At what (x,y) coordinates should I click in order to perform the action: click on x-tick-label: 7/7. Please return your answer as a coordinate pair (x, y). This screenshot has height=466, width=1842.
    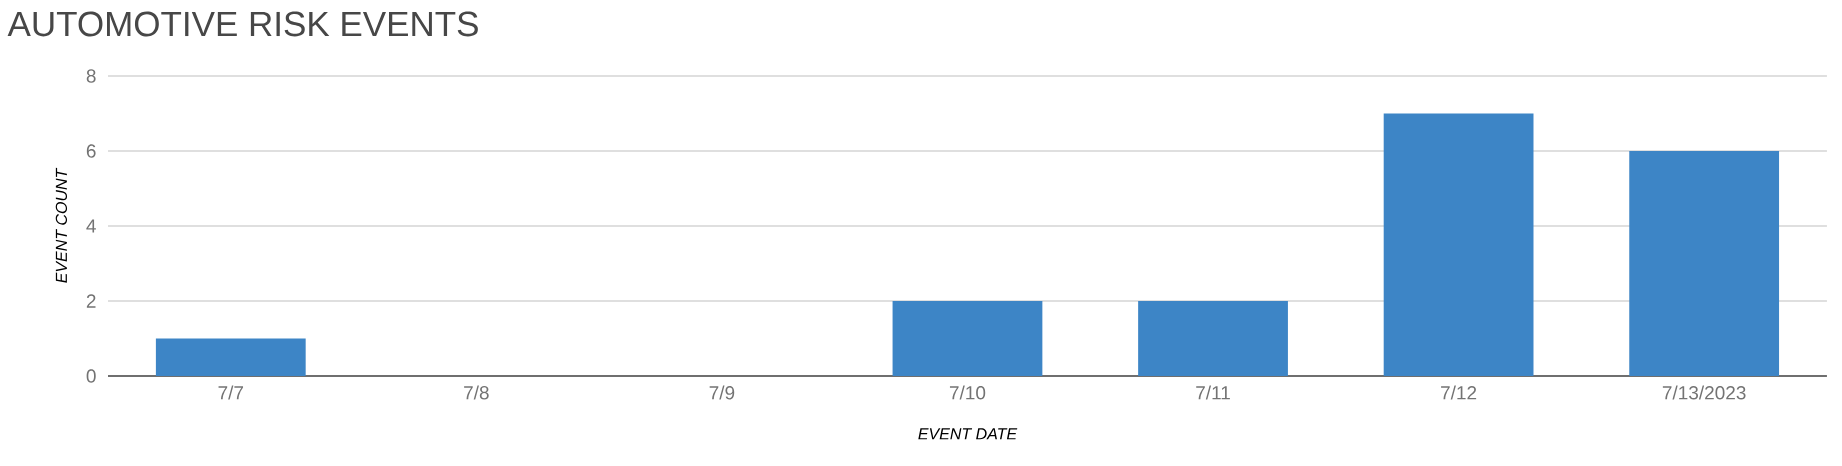
    Looking at the image, I should click on (231, 392).